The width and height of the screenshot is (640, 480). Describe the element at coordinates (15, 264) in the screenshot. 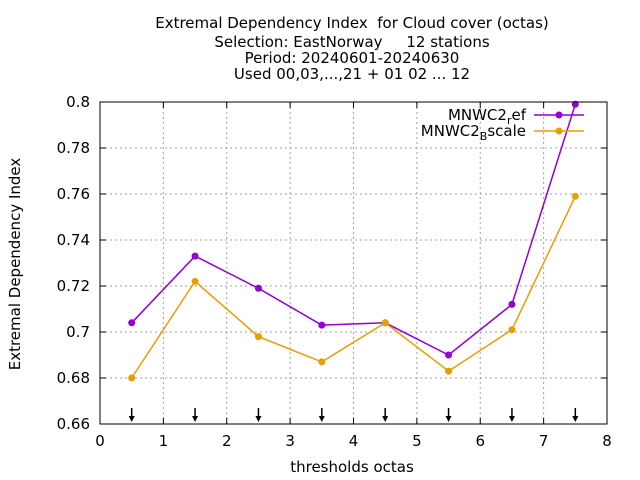

I see `y-axis-label: Extremal Dependency Index` at that location.